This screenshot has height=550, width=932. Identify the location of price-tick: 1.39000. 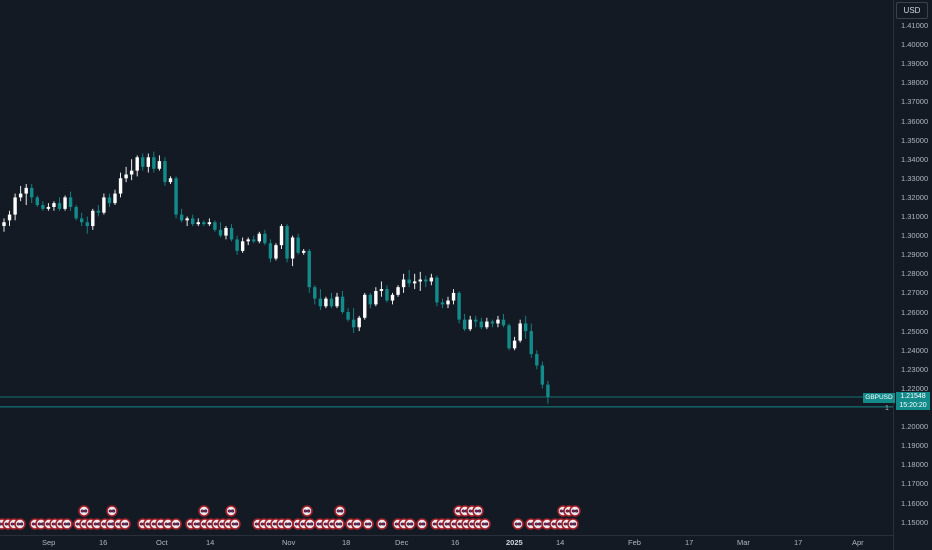
(915, 64).